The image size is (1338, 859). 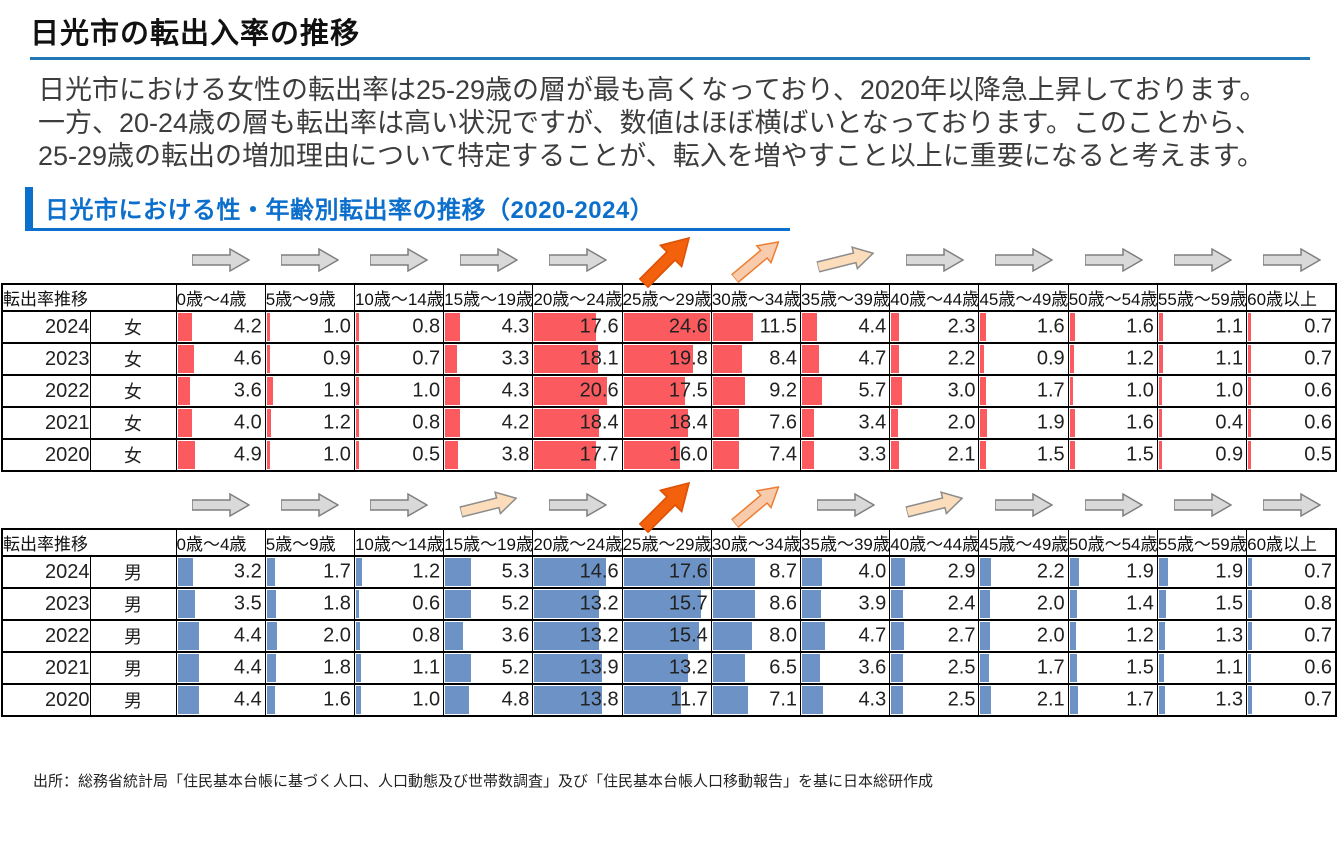 What do you see at coordinates (577, 455) in the screenshot?
I see `value-cell: 17.7` at bounding box center [577, 455].